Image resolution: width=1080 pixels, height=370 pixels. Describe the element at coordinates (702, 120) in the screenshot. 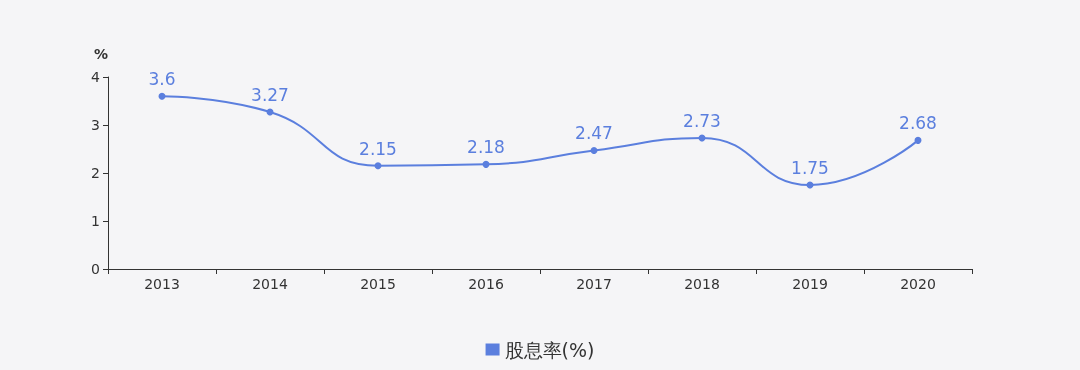

I see `data-label: 2.73` at that location.